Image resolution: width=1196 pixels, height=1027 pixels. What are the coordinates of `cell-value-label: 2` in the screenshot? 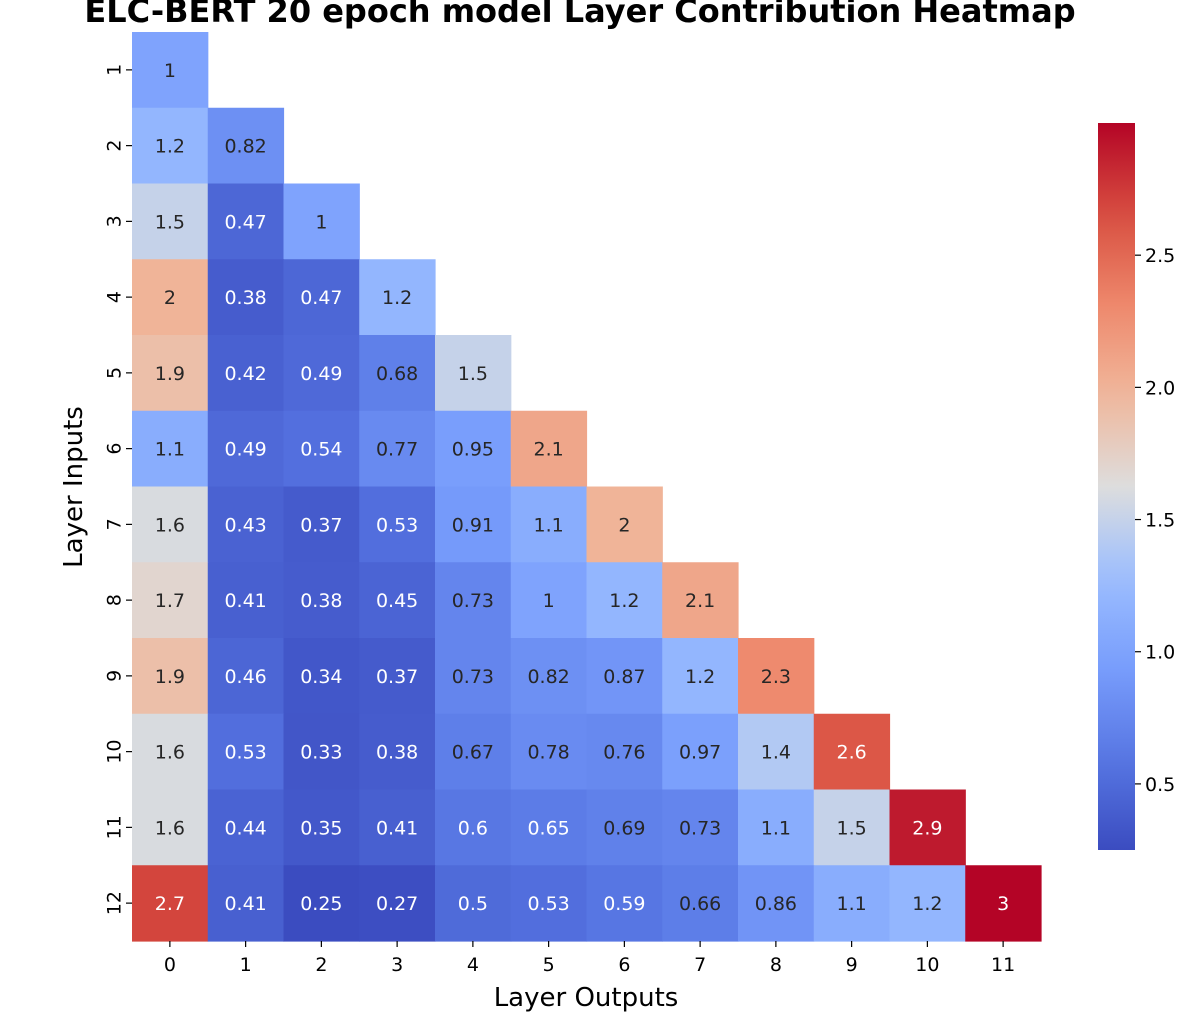 It's located at (624, 525).